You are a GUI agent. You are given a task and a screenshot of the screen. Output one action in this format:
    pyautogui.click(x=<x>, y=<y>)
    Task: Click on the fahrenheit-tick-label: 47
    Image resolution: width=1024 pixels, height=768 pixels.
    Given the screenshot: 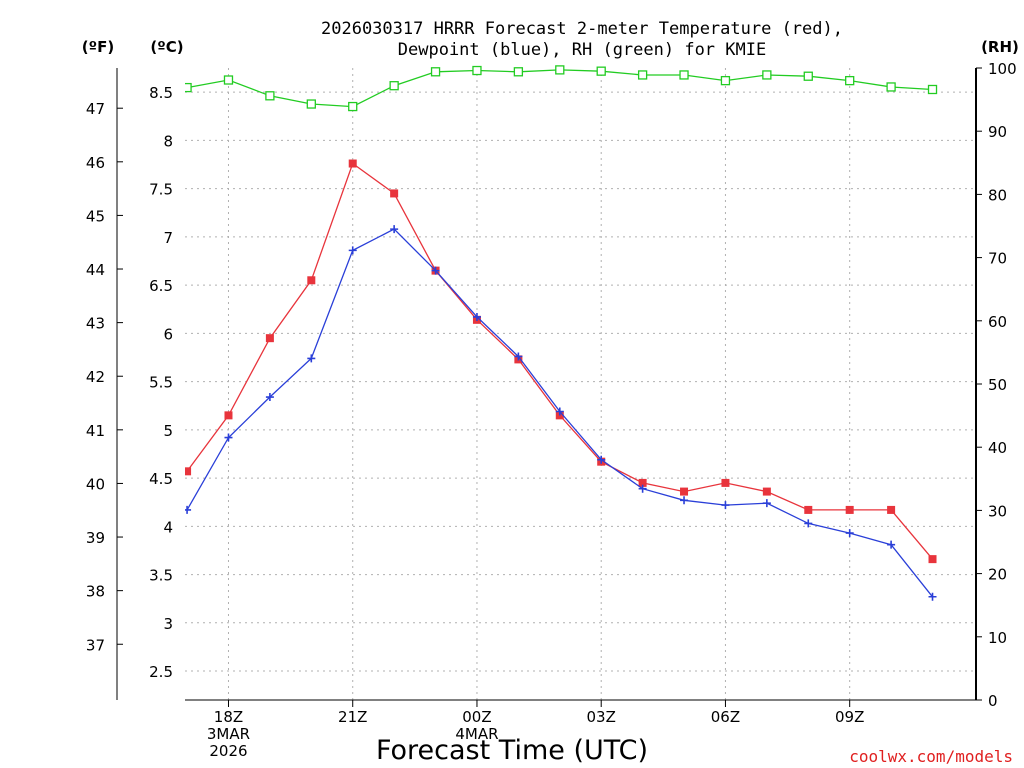 What is the action you would take?
    pyautogui.click(x=95, y=109)
    